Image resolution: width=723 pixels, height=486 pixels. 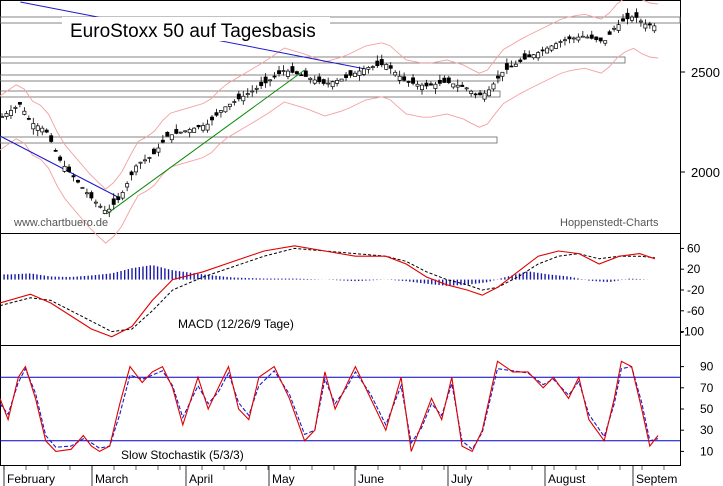 What do you see at coordinates (692, 332) in the screenshot?
I see `macd-tick-label: -100` at bounding box center [692, 332].